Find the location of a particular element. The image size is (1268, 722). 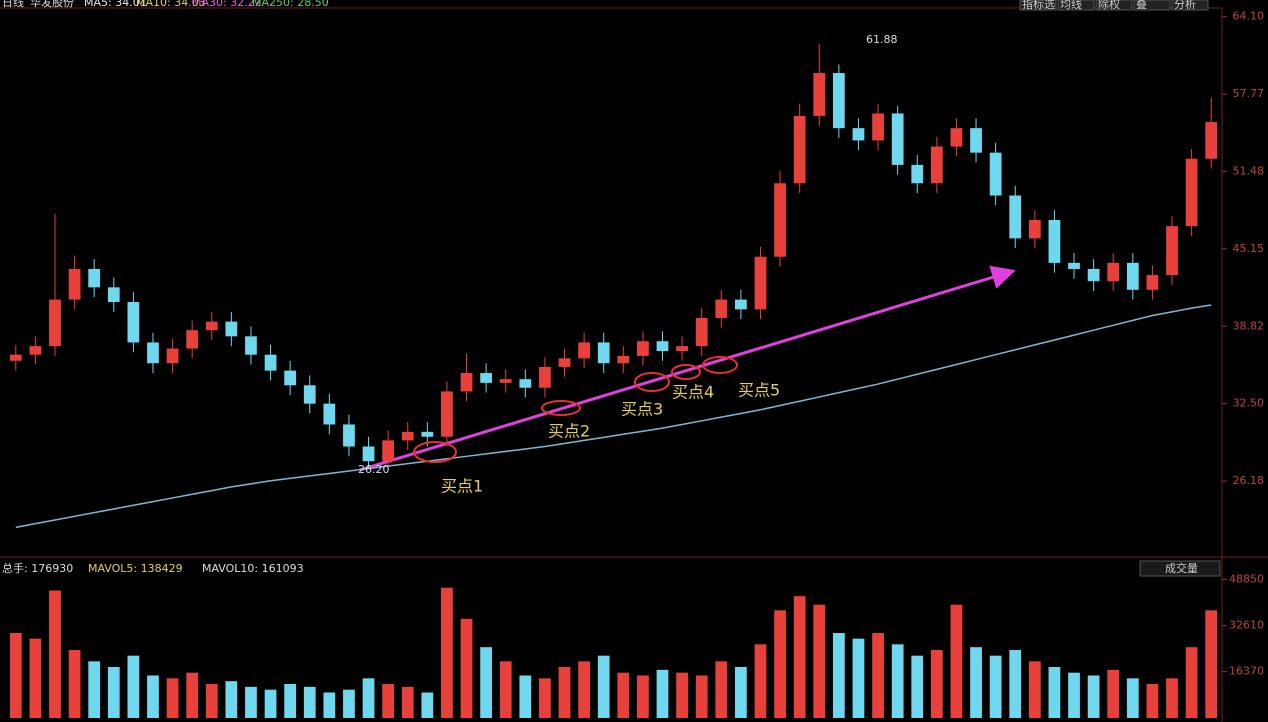

header-text: MA30: 32.22 is located at coordinates (227, 4).